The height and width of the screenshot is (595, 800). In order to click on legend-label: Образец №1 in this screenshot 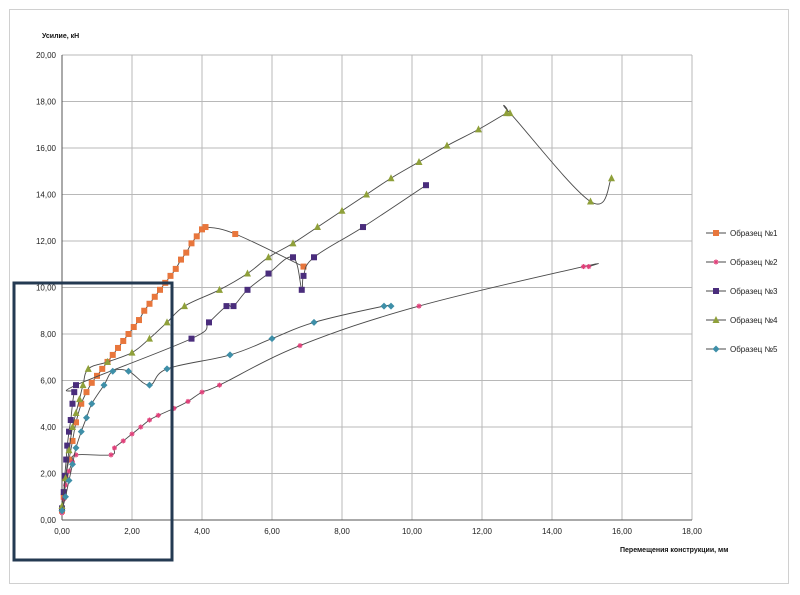, I will do `click(754, 233)`.